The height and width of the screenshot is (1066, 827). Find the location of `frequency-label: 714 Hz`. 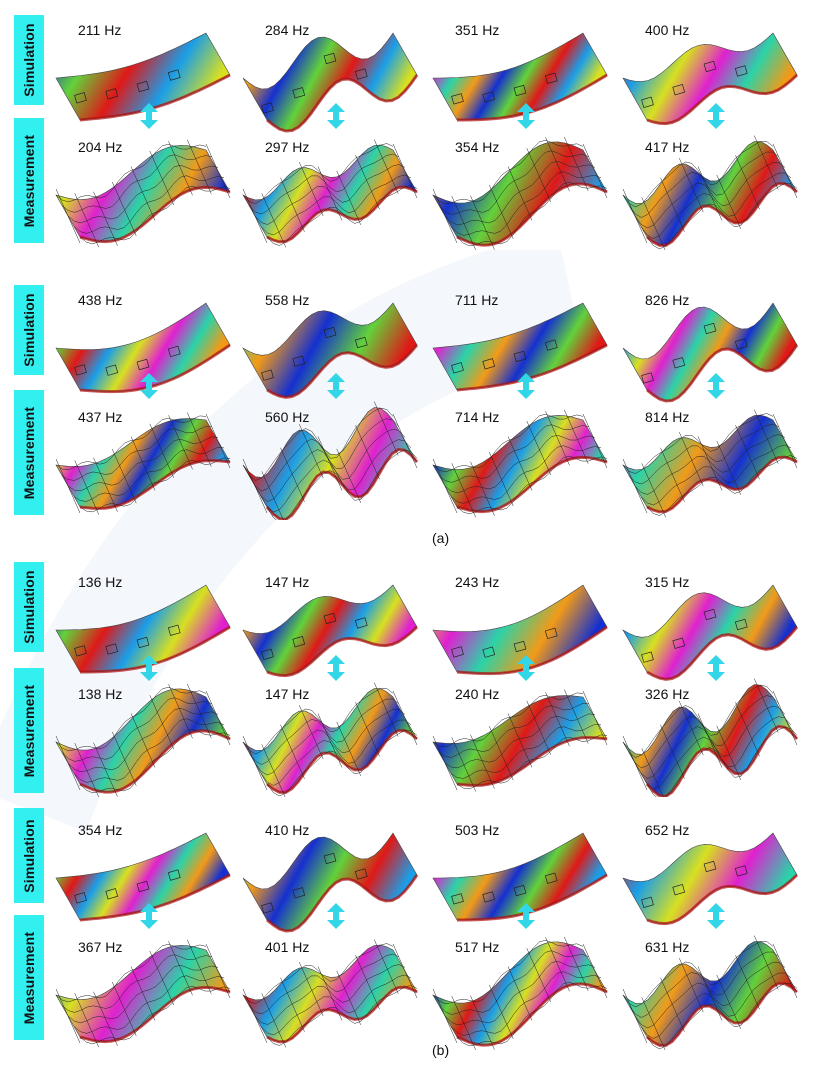

frequency-label: 714 Hz is located at coordinates (477, 417).